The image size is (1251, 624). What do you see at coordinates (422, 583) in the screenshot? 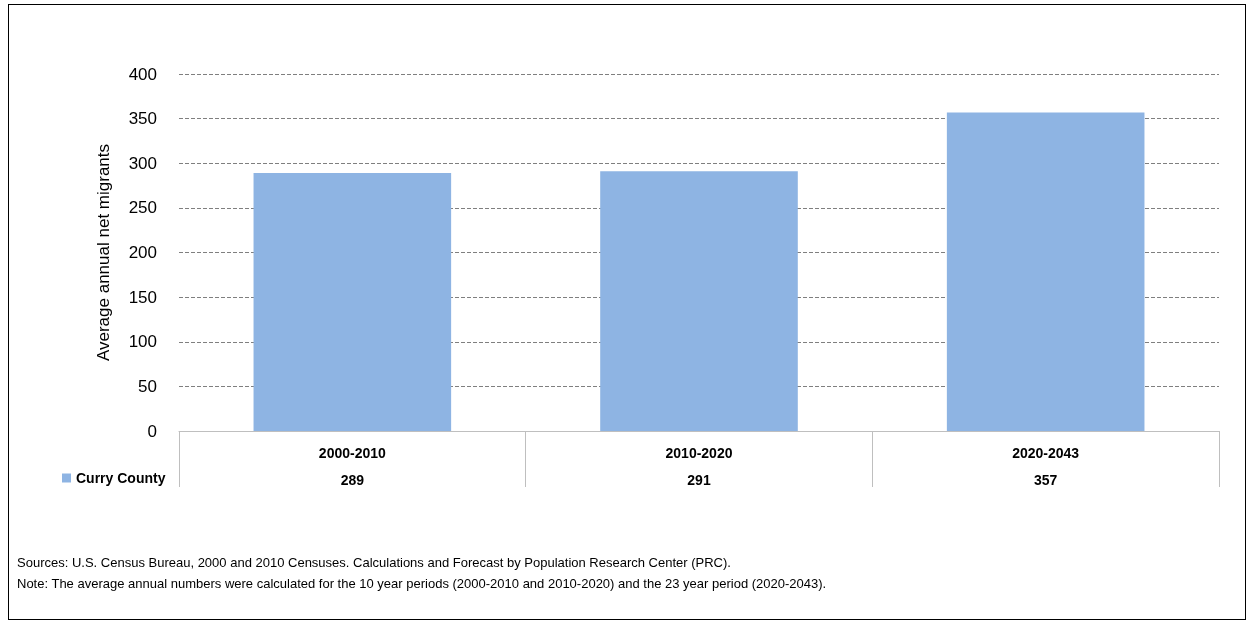
I see `text: Note: The average annual numbers were calculated for the 10 year periods (2000-2010 and 2010-2020) and the 23 year period (2020-2043).` at bounding box center [422, 583].